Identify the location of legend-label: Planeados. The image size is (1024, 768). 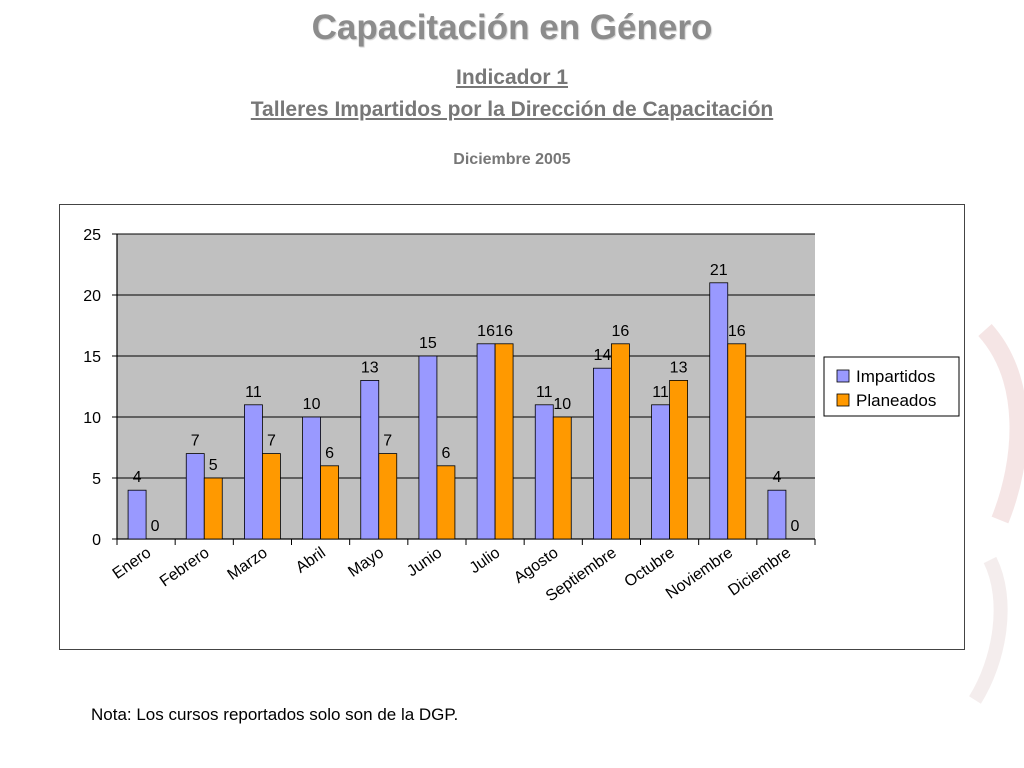
(896, 400).